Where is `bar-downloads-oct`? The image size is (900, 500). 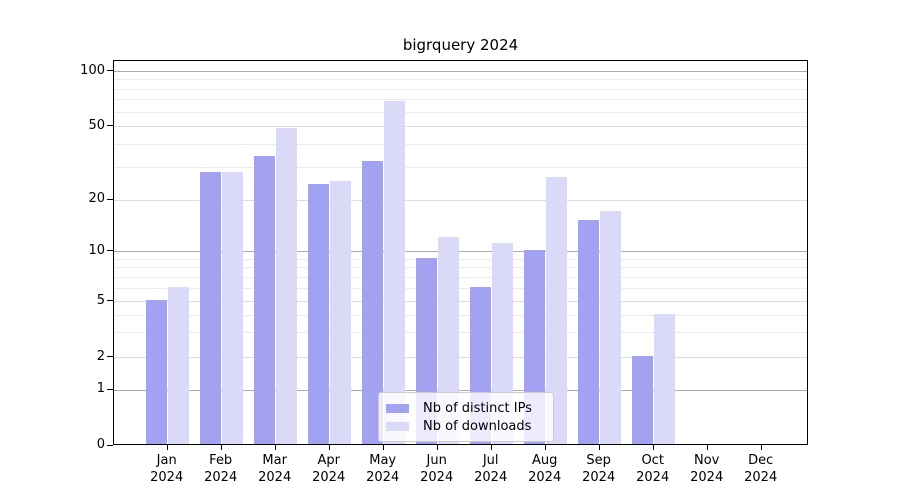 bar-downloads-oct is located at coordinates (665, 378).